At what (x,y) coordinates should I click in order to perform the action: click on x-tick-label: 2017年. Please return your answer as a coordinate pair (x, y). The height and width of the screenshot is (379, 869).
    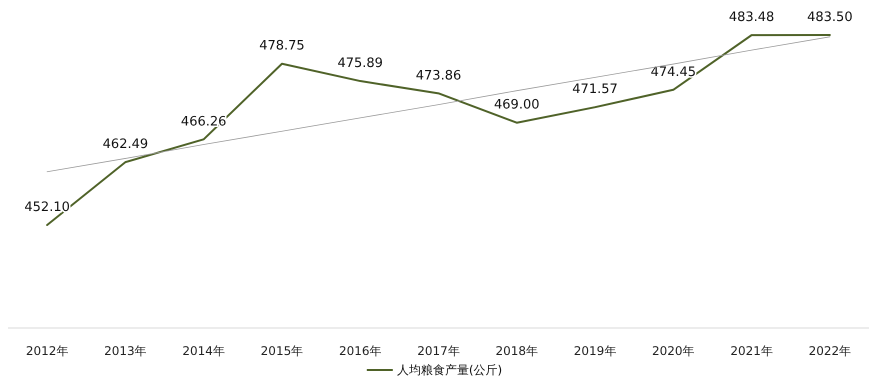
    Looking at the image, I should click on (438, 351).